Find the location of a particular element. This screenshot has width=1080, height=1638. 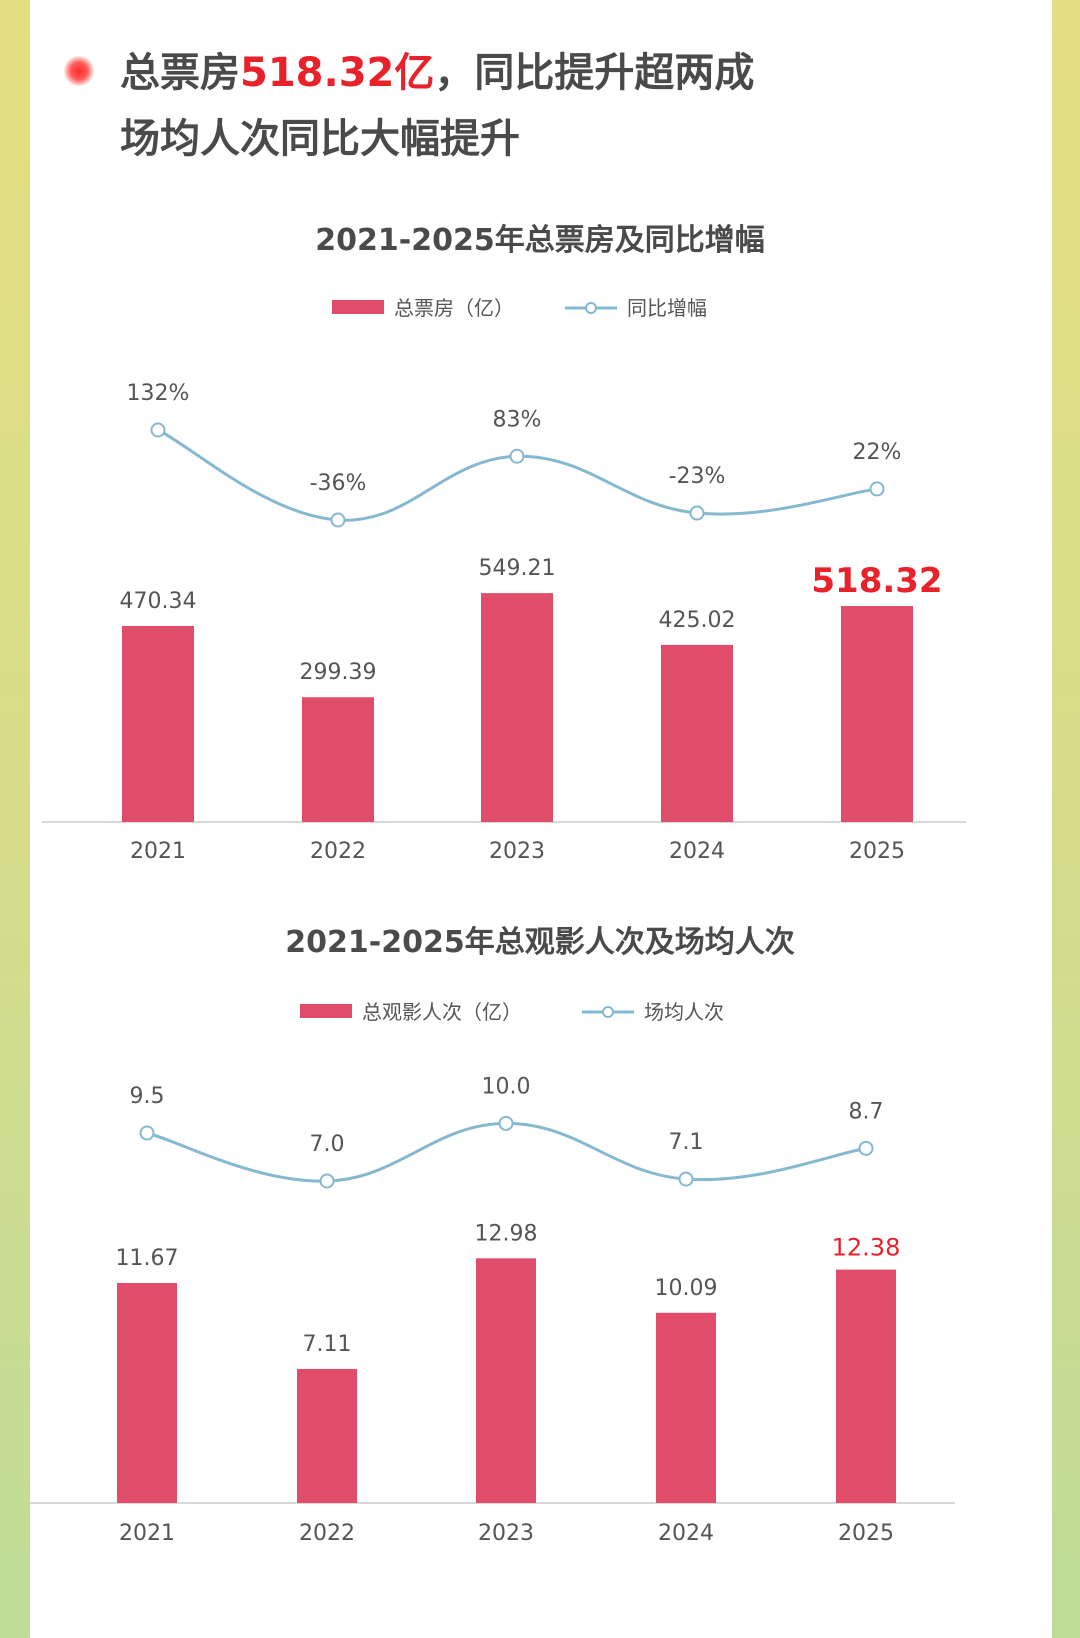

bar-label-2023: 12.98 is located at coordinates (506, 1233).